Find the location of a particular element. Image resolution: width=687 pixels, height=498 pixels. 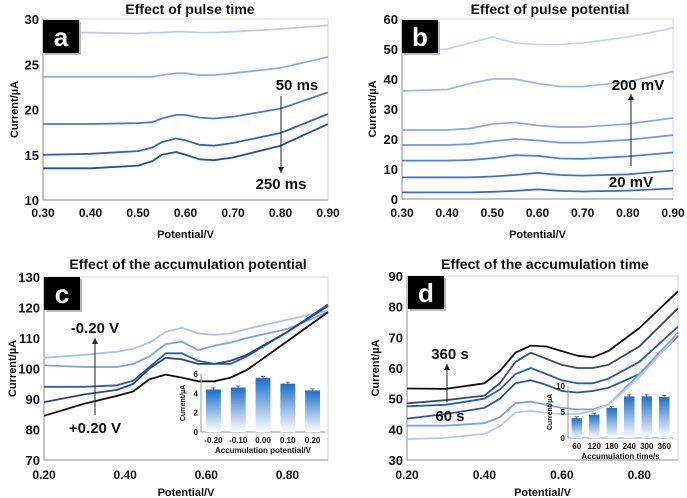

y-tick-label: 25 is located at coordinates (32, 64).